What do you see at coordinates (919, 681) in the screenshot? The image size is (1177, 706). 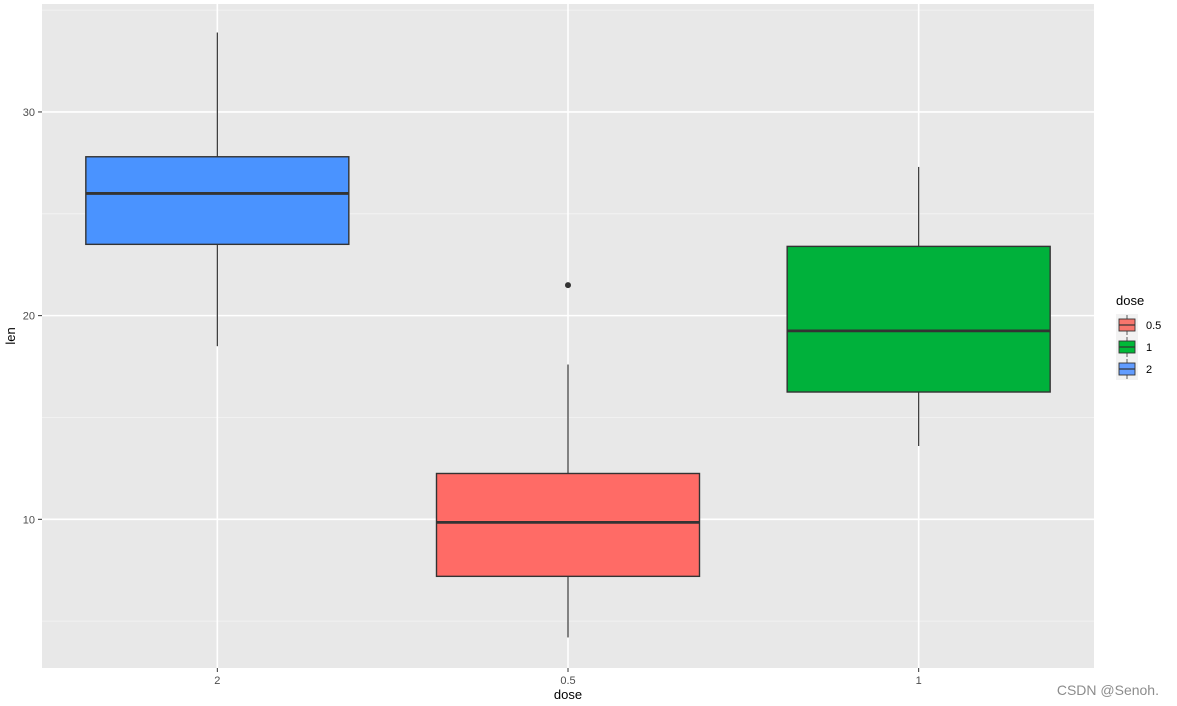 I see `x-tick-label: 1` at bounding box center [919, 681].